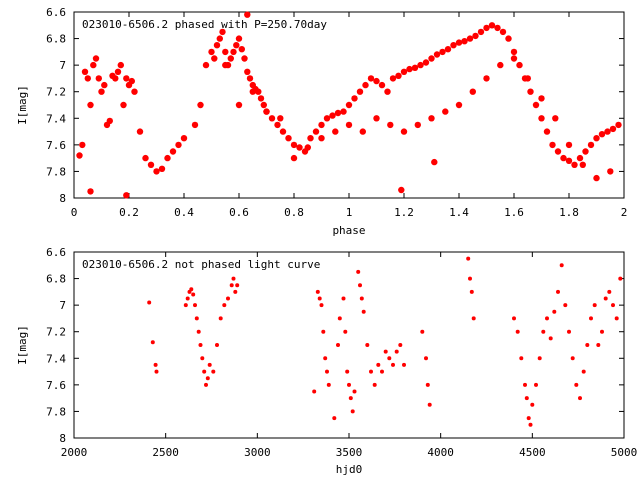  I want to click on x-tick-label: 1.2, so click(404, 212).